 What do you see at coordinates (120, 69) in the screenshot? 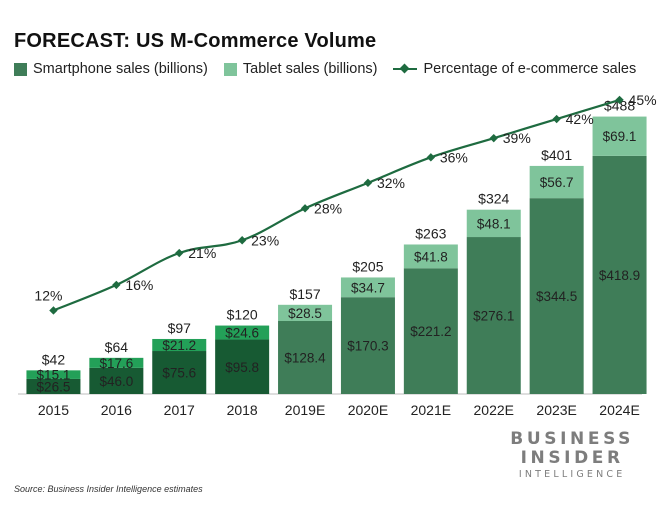
I see `legend-label-smartphone: Smartphone sales (billions)` at bounding box center [120, 69].